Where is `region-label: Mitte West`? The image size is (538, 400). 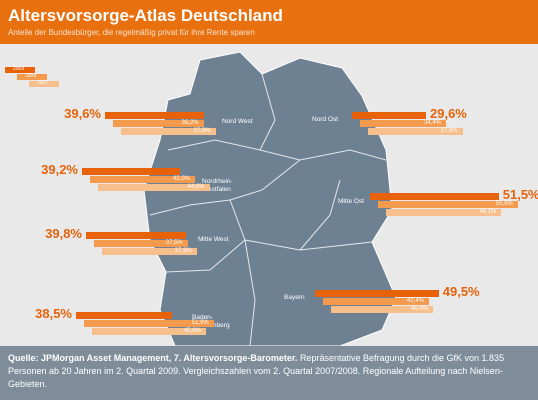 region-label: Mitte West is located at coordinates (213, 239).